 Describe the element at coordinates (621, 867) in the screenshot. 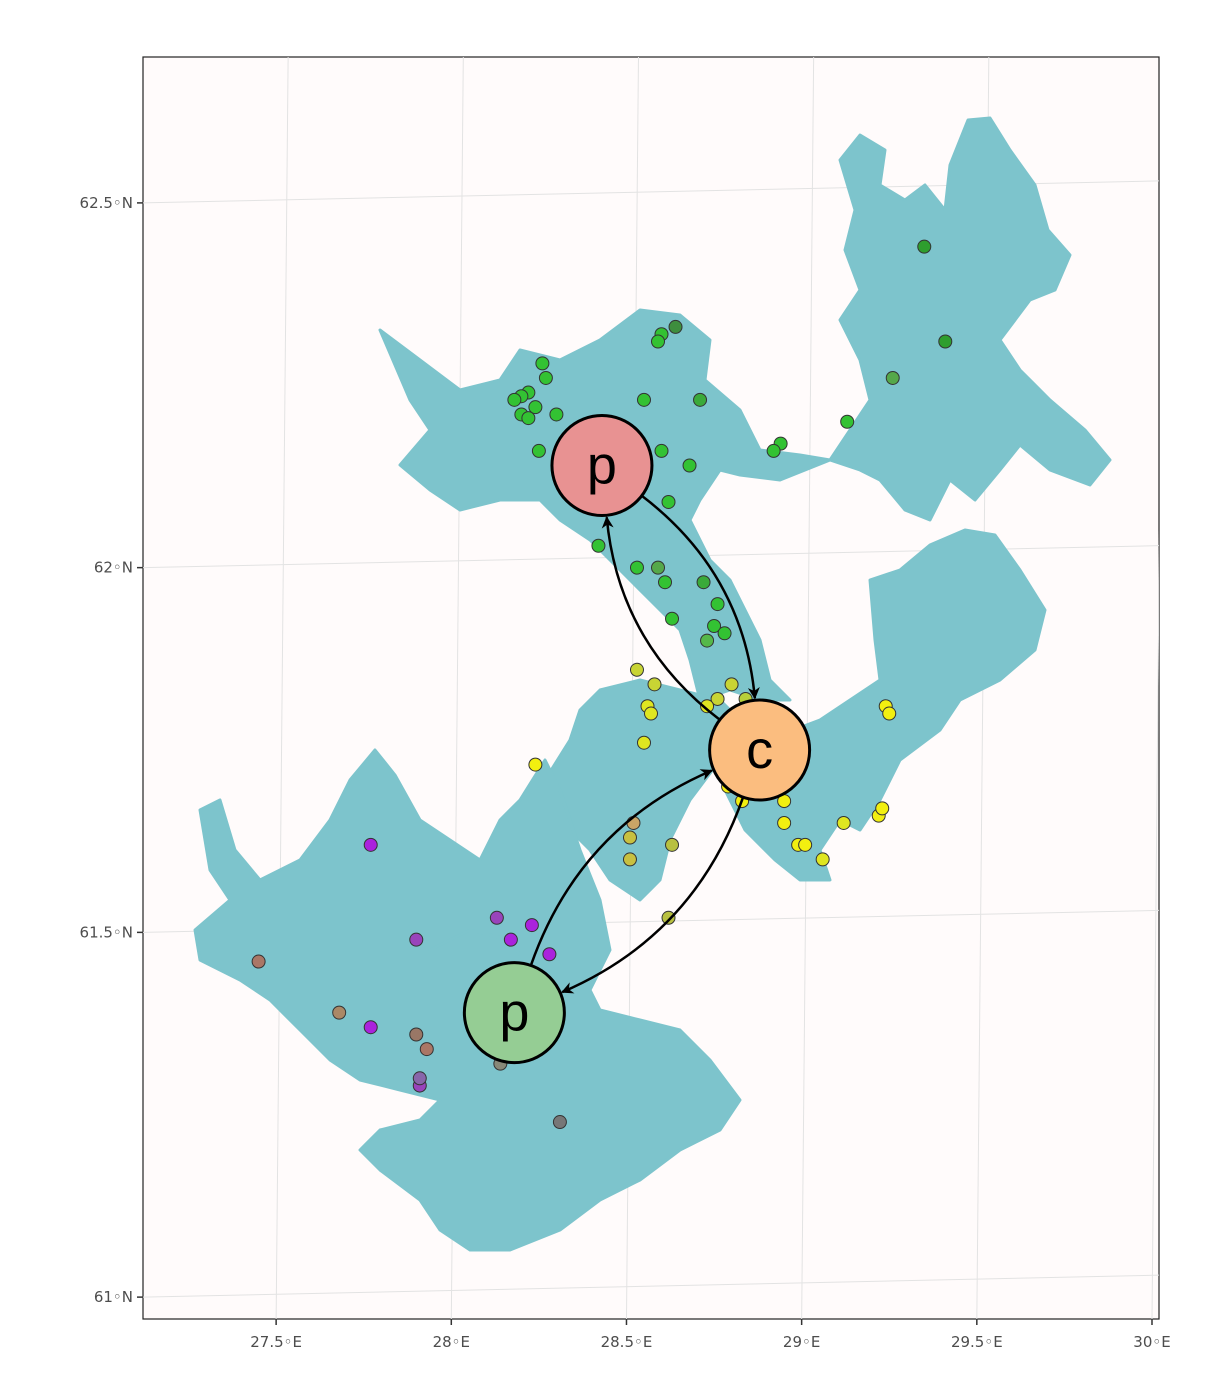

I see `edge-south-to-center` at that location.